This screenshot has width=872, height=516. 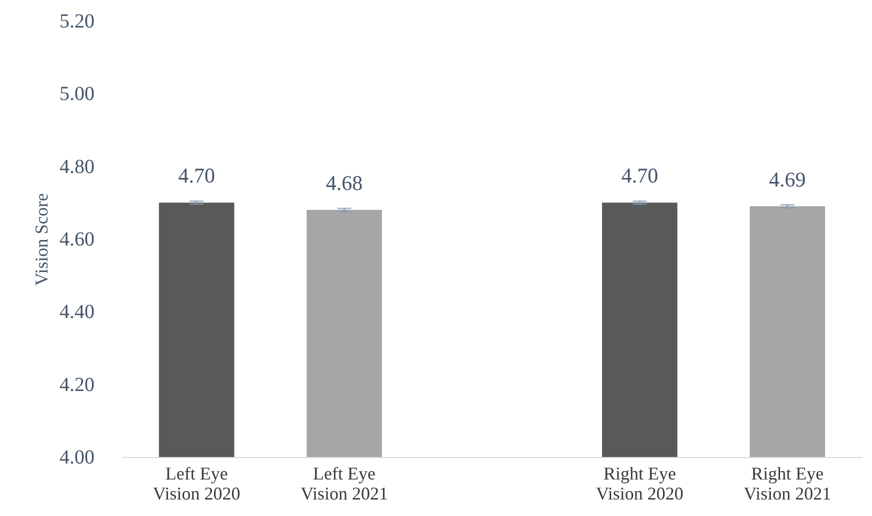 I want to click on y-axis-title: Vision Score, so click(x=42, y=239).